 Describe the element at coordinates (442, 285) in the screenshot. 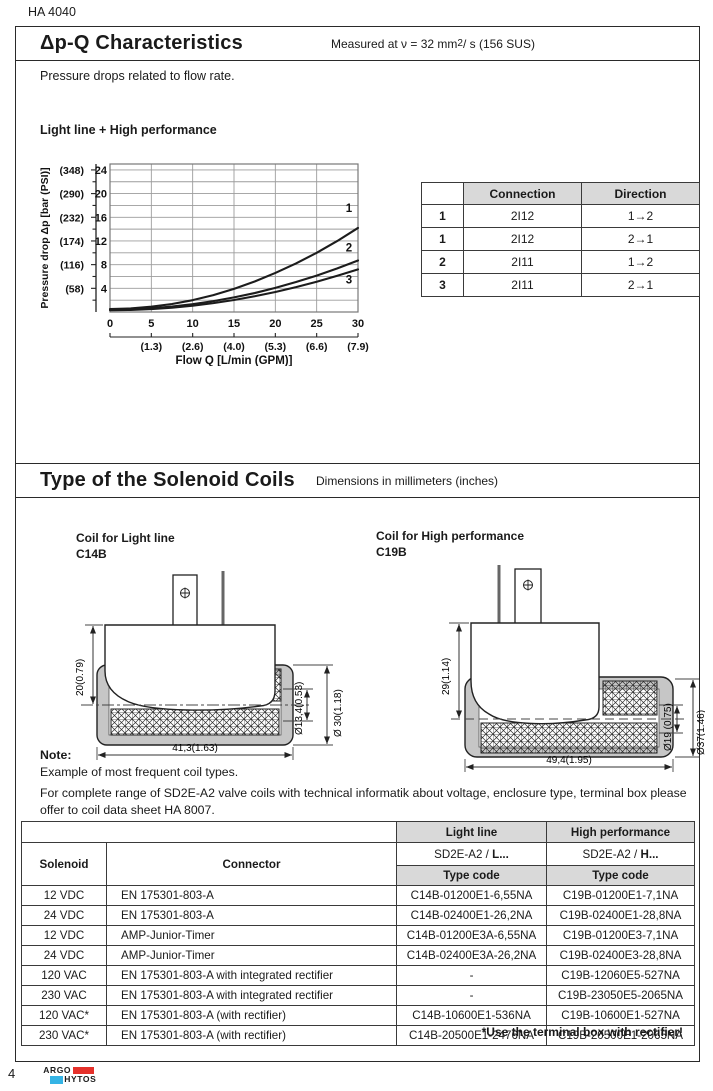

I see `curve-no: 3` at that location.